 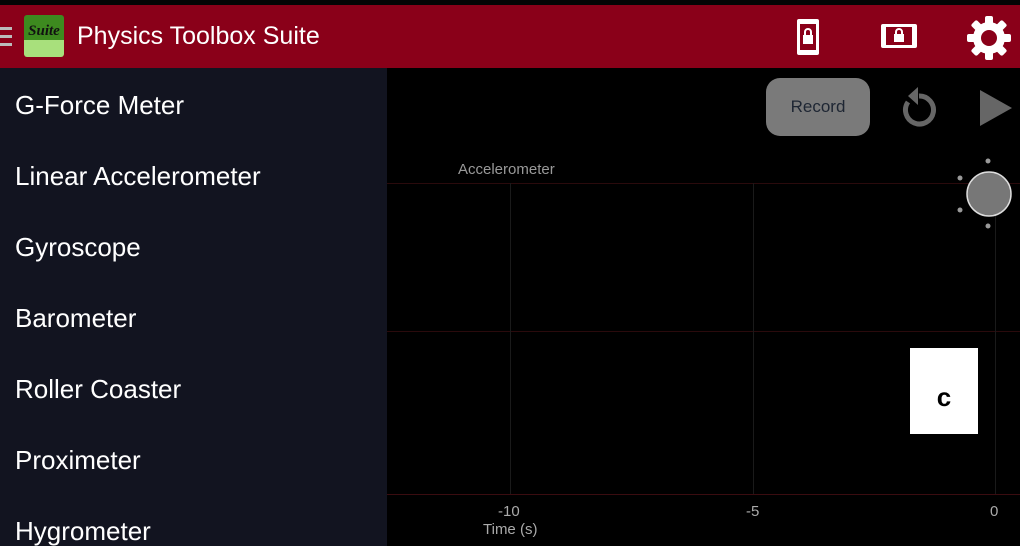 I want to click on status-strip, so click(x=510, y=2).